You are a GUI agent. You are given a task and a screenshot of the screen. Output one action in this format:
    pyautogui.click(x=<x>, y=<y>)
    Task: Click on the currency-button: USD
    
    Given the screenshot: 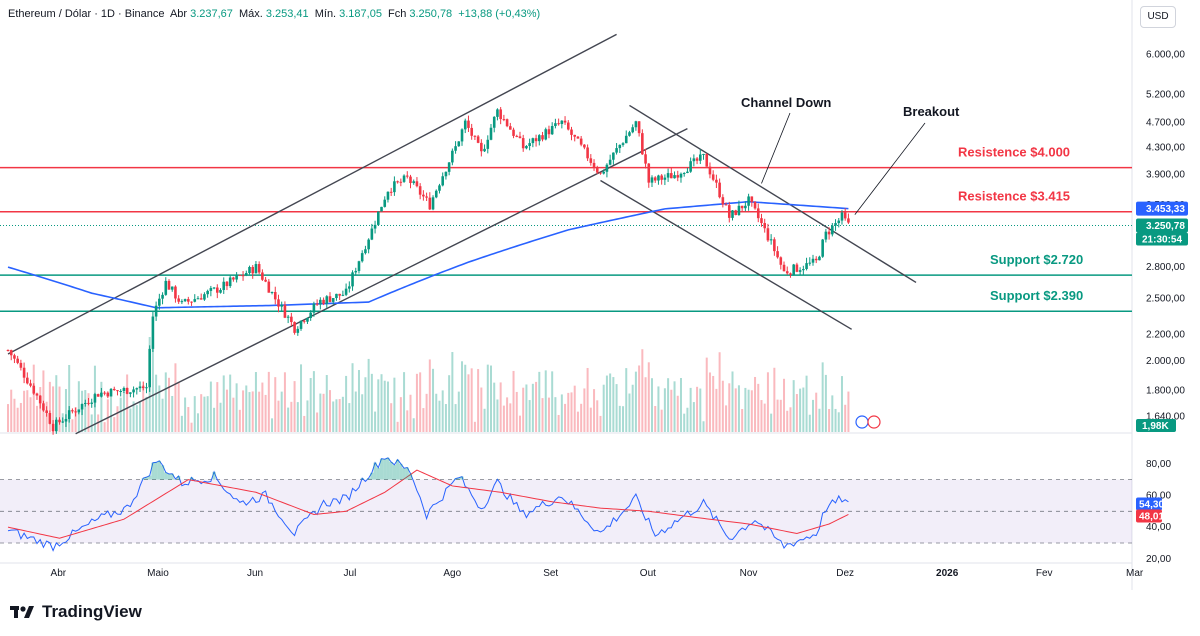 What is the action you would take?
    pyautogui.click(x=1158, y=17)
    